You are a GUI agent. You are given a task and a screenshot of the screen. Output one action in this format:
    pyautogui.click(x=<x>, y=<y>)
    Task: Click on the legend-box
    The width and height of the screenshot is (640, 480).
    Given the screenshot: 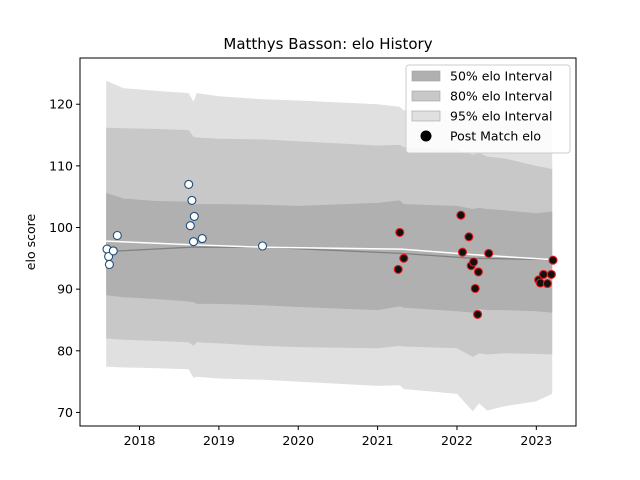 What is the action you would take?
    pyautogui.click(x=488, y=109)
    